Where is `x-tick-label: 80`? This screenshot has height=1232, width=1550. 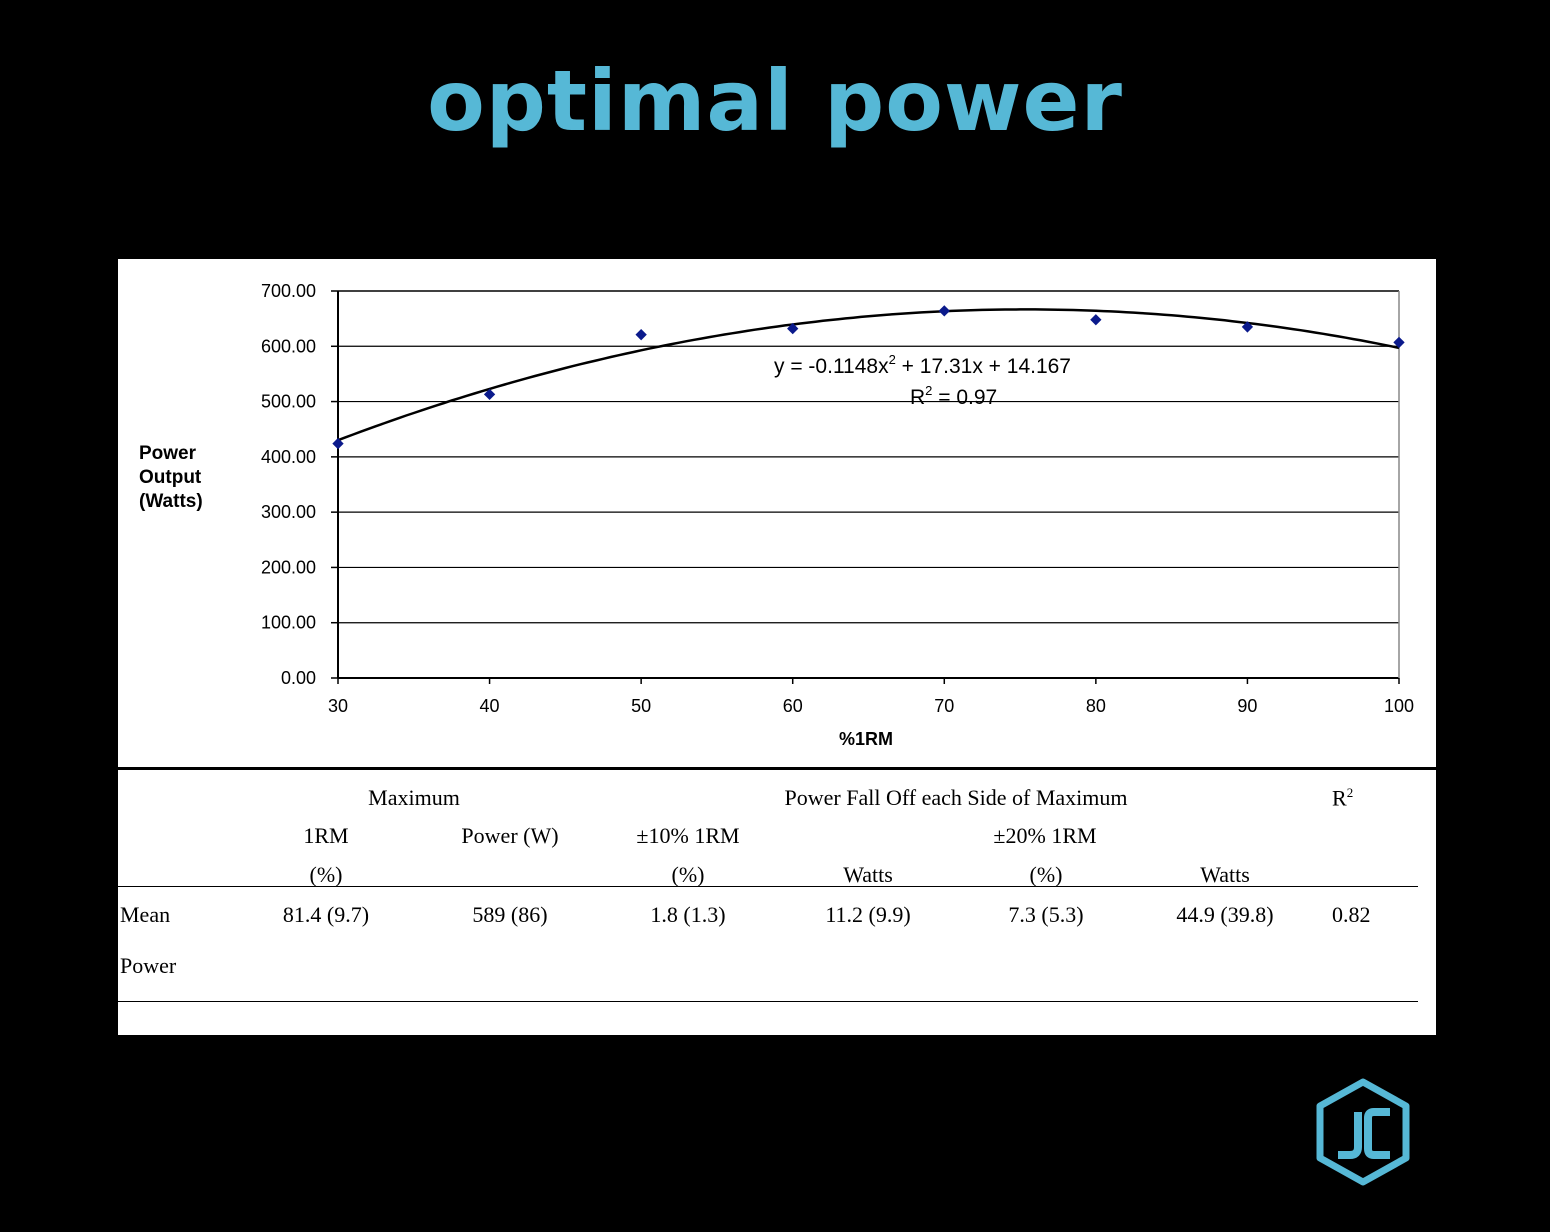
x-tick-label: 80 is located at coordinates (1096, 706).